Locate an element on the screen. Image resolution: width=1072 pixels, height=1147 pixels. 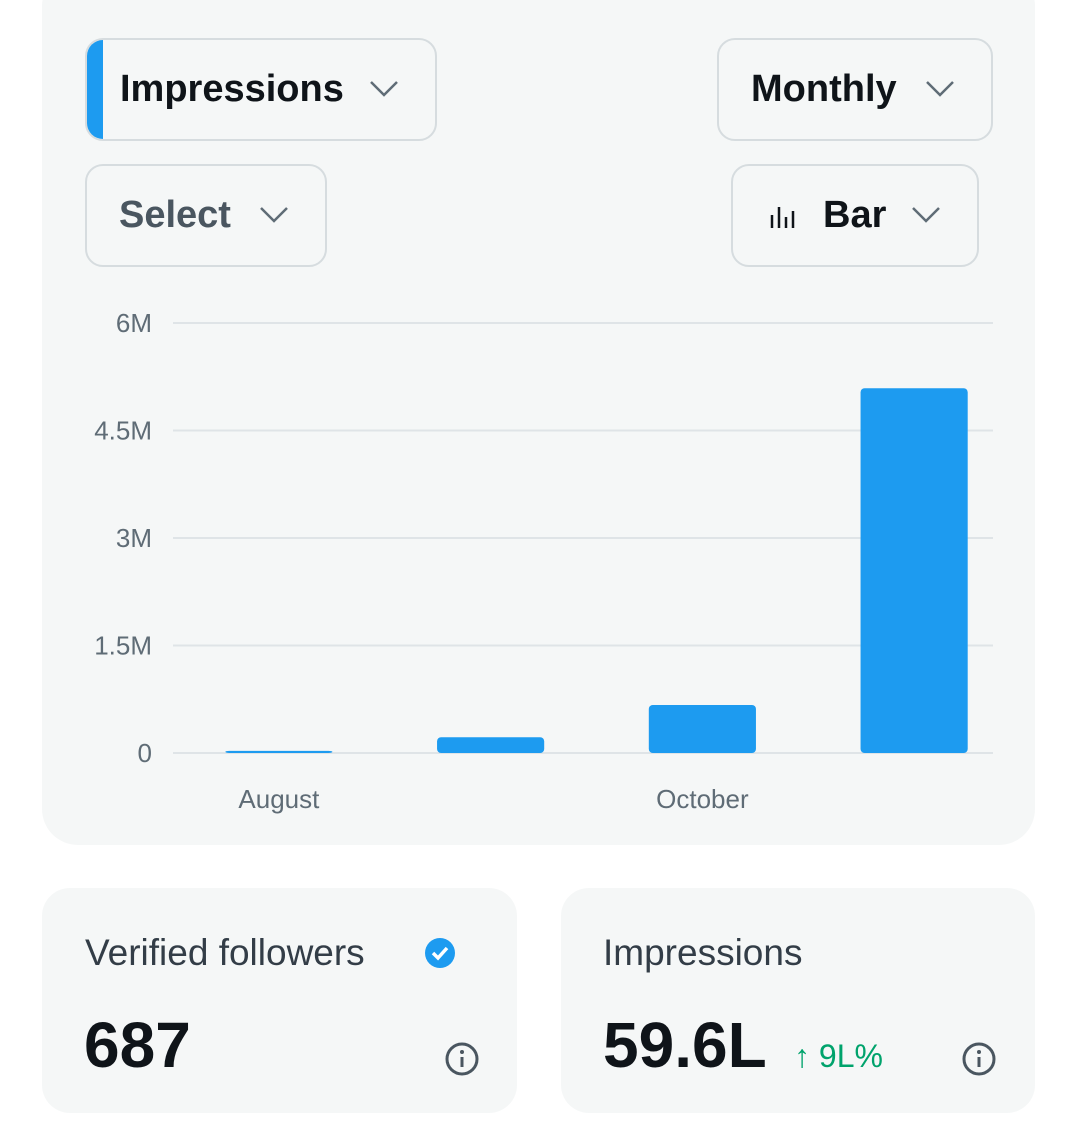
stat-card: Verified followers 687 is located at coordinates (279, 1000).